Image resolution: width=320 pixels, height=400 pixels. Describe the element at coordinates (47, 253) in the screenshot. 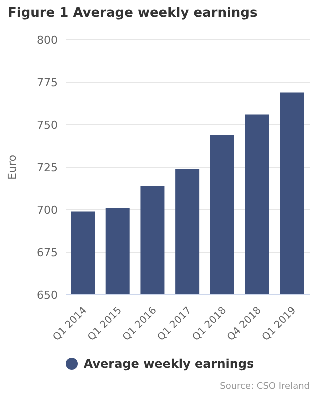

I see `y-tick-label: 675` at that location.